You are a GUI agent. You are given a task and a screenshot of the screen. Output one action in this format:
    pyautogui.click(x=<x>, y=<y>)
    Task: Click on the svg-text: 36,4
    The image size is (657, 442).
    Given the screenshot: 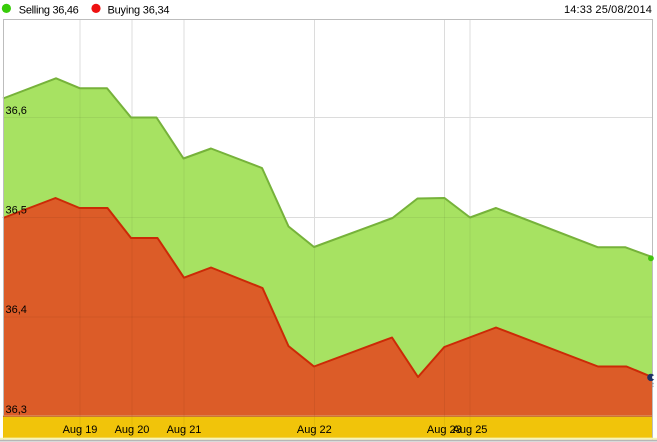 What is the action you would take?
    pyautogui.click(x=16, y=310)
    